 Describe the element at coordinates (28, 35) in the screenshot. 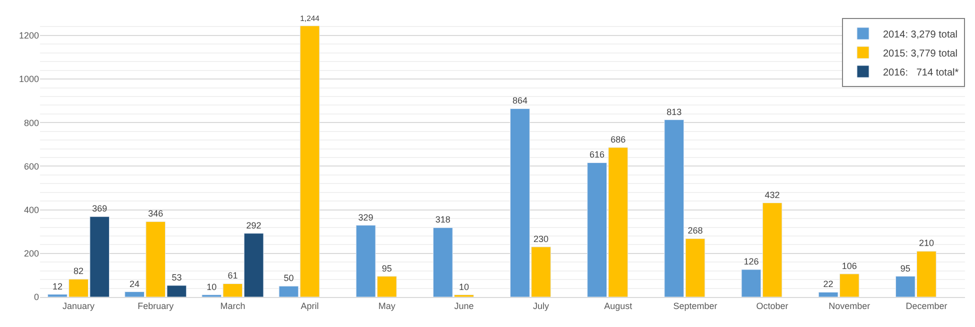

I see `y-tick-label: 1200` at that location.